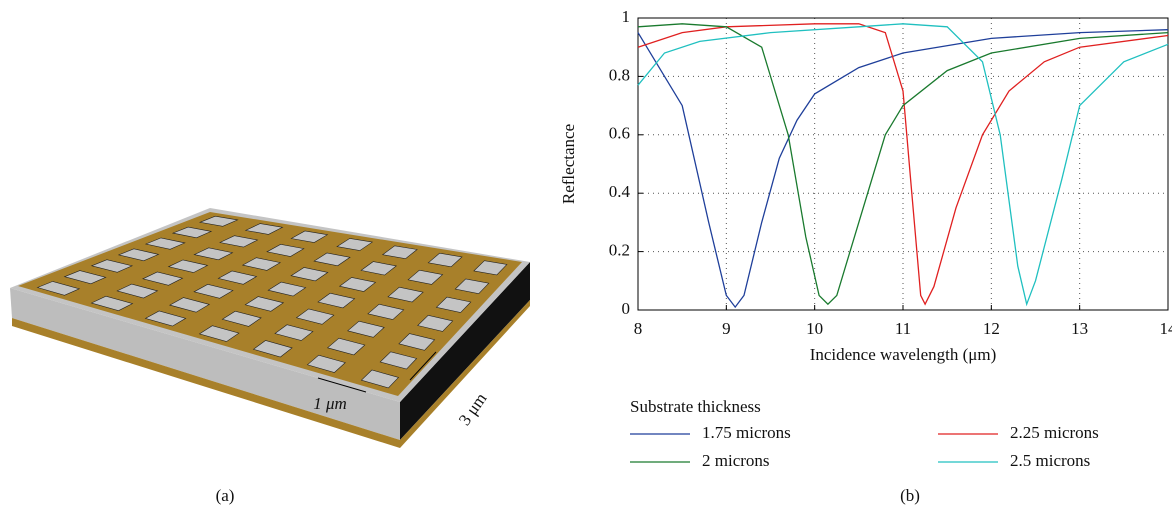 The height and width of the screenshot is (512, 1172). What do you see at coordinates (568, 164) in the screenshot?
I see `y-axis-label: Reflectance` at bounding box center [568, 164].